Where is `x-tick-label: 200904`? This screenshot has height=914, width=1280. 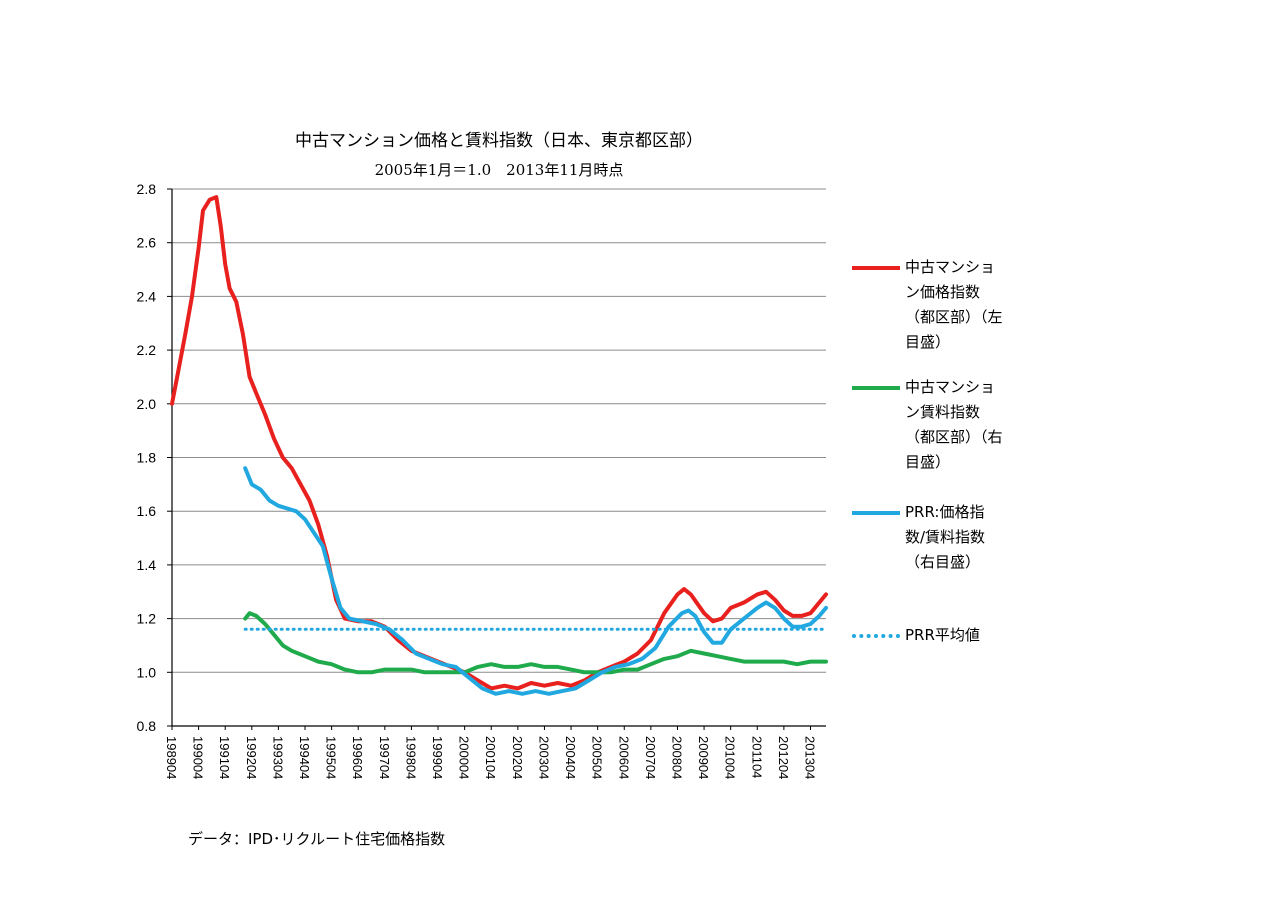
x-tick-label: 200904 is located at coordinates (703, 757).